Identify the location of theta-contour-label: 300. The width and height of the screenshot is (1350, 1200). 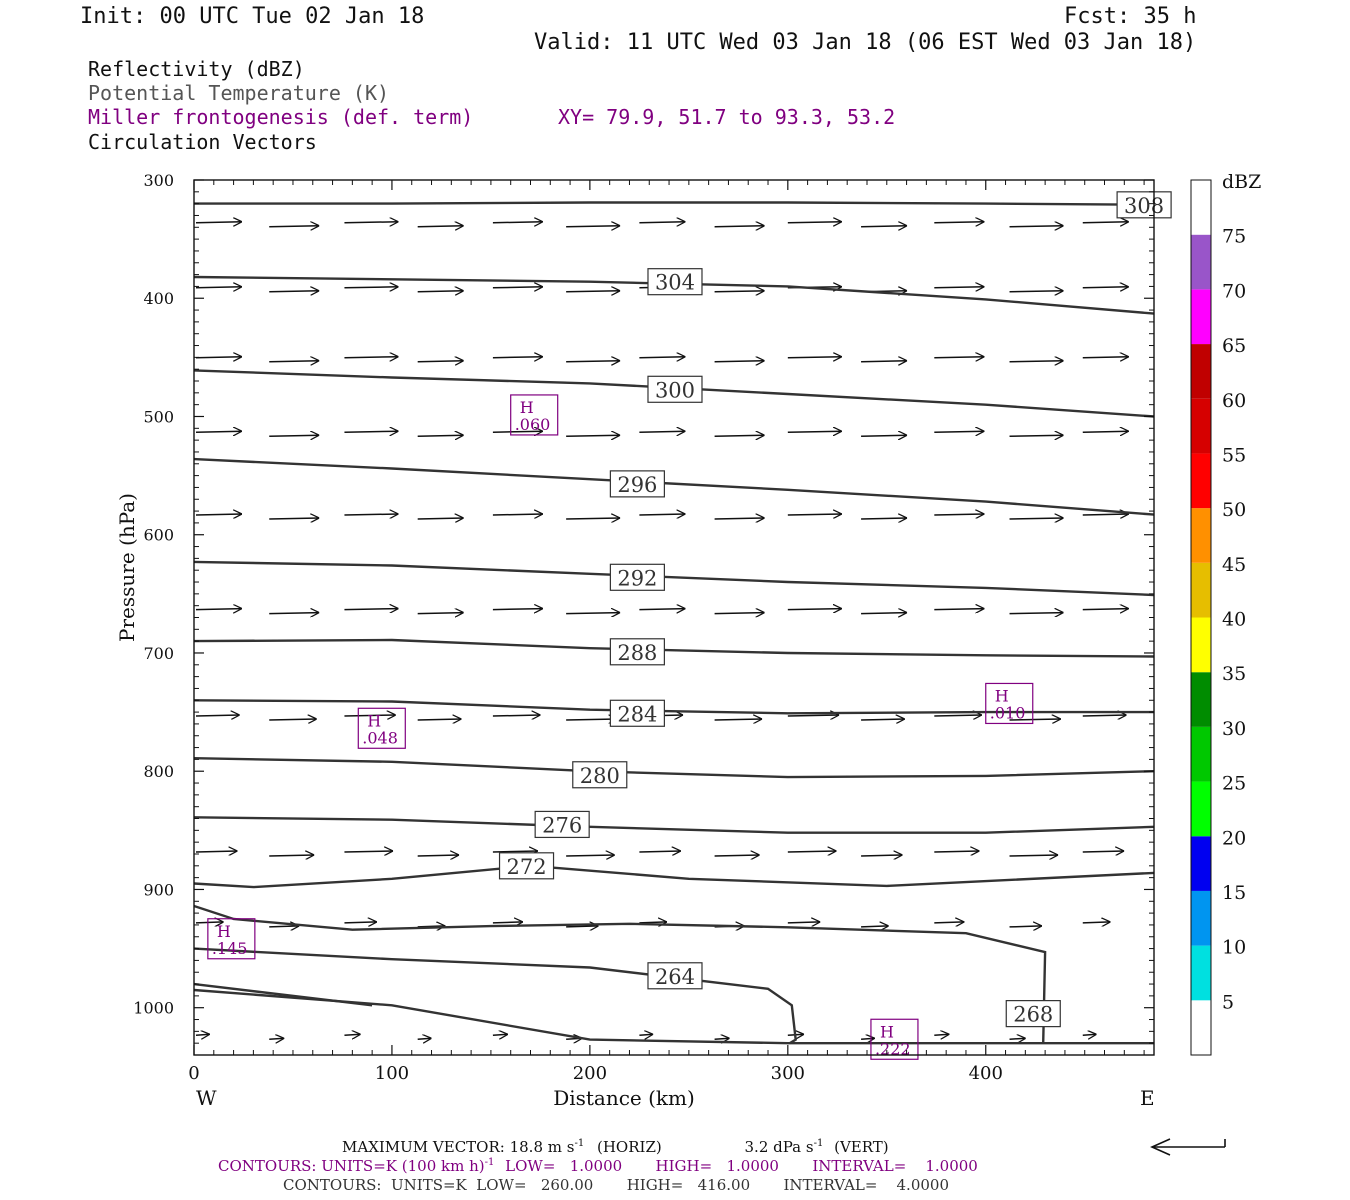
(675, 390).